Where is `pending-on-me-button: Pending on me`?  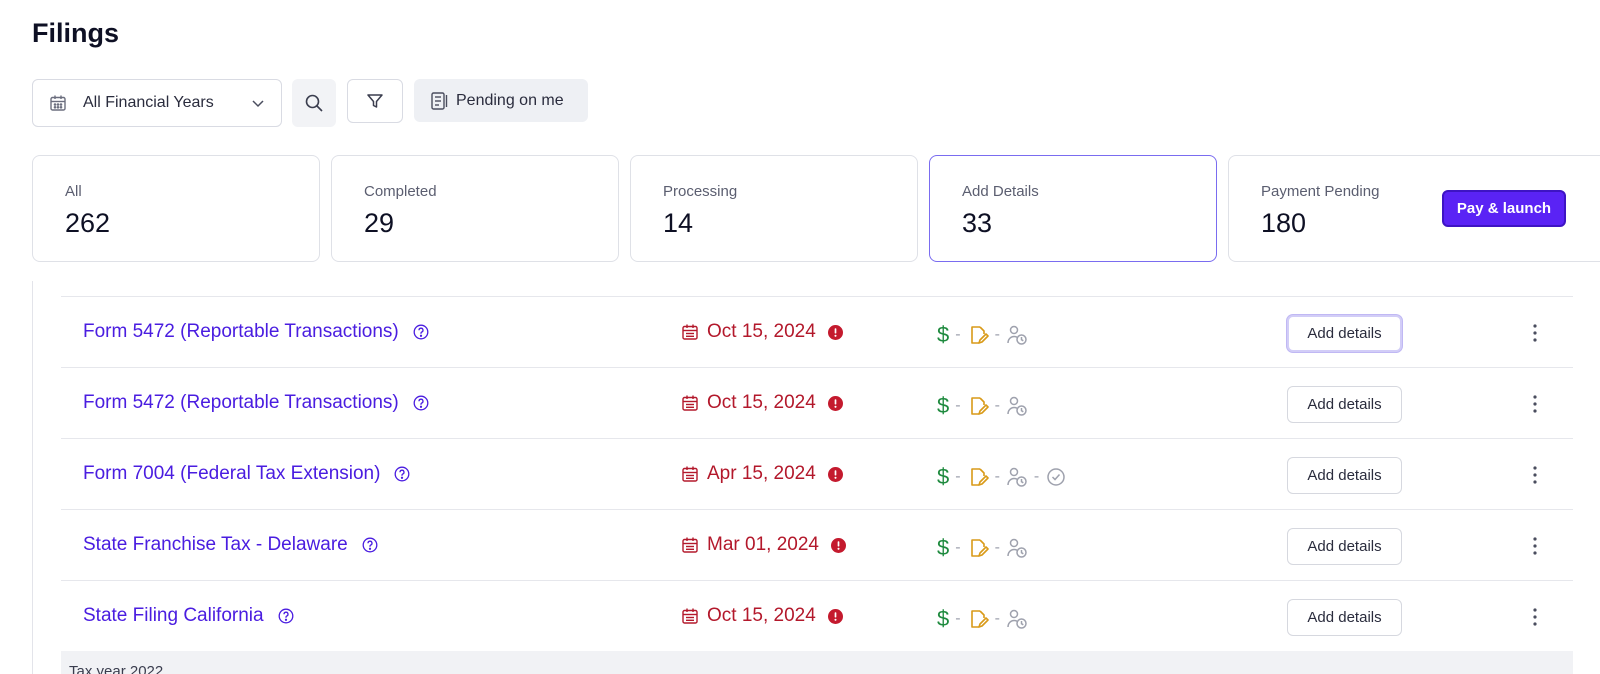 pending-on-me-button: Pending on me is located at coordinates (501, 100).